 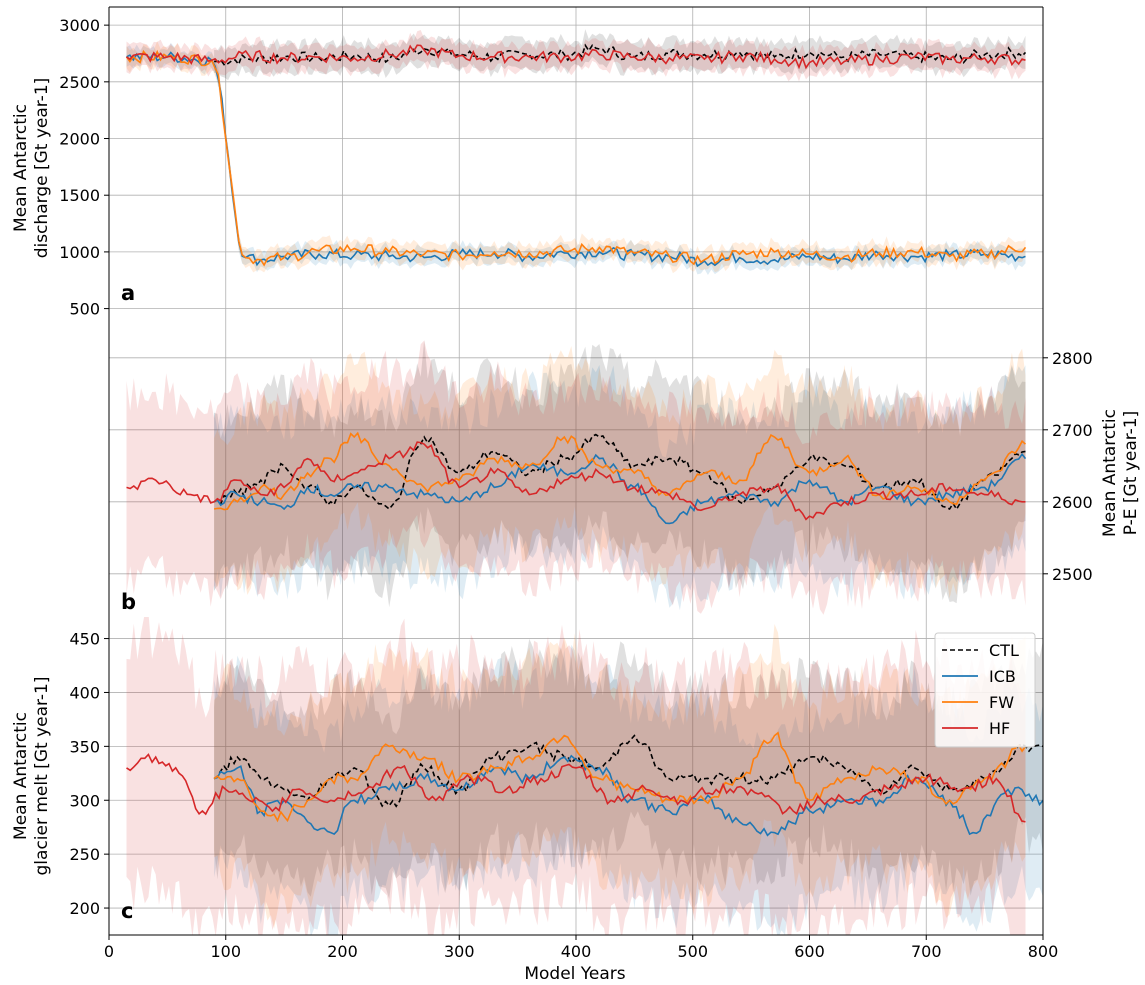 What do you see at coordinates (979, 676) in the screenshot?
I see `legend-entry-icb: ICB` at bounding box center [979, 676].